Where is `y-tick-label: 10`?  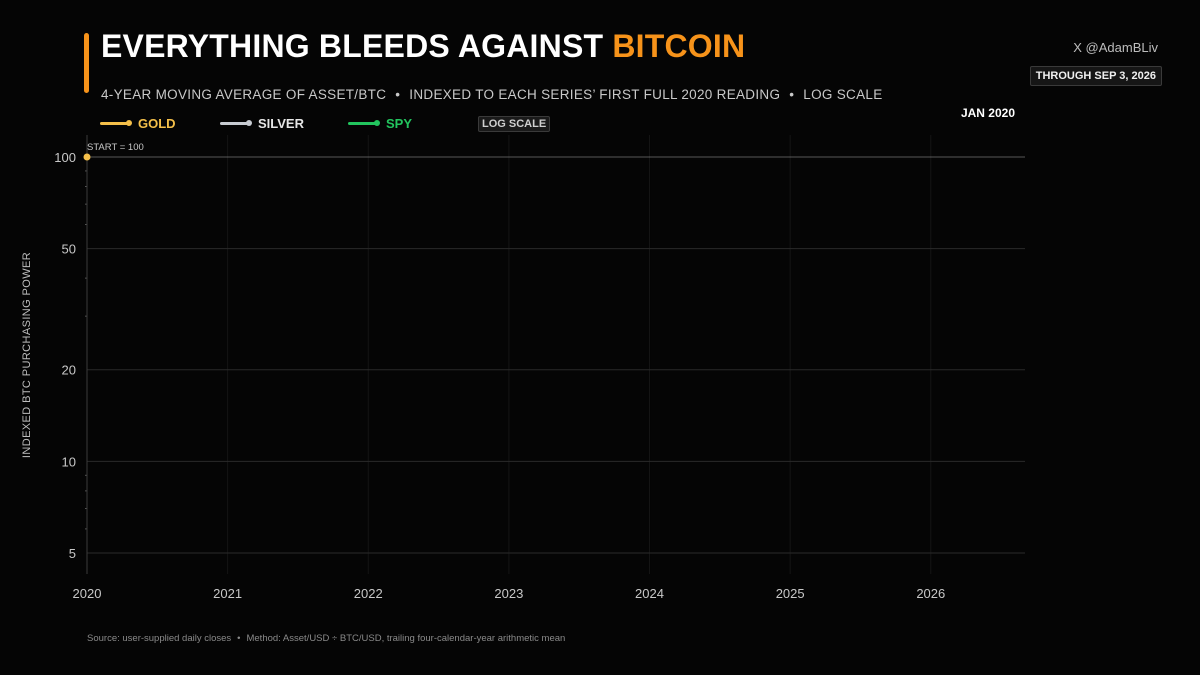 y-tick-label: 10 is located at coordinates (69, 461).